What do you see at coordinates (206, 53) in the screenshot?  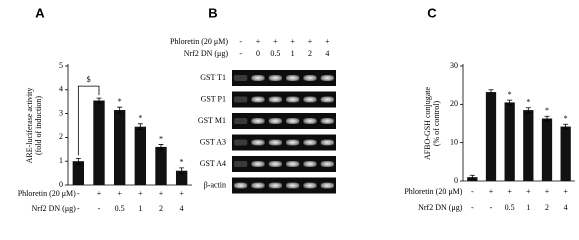 I see `header-row-label: Nrf2 DN (μg)` at bounding box center [206, 53].